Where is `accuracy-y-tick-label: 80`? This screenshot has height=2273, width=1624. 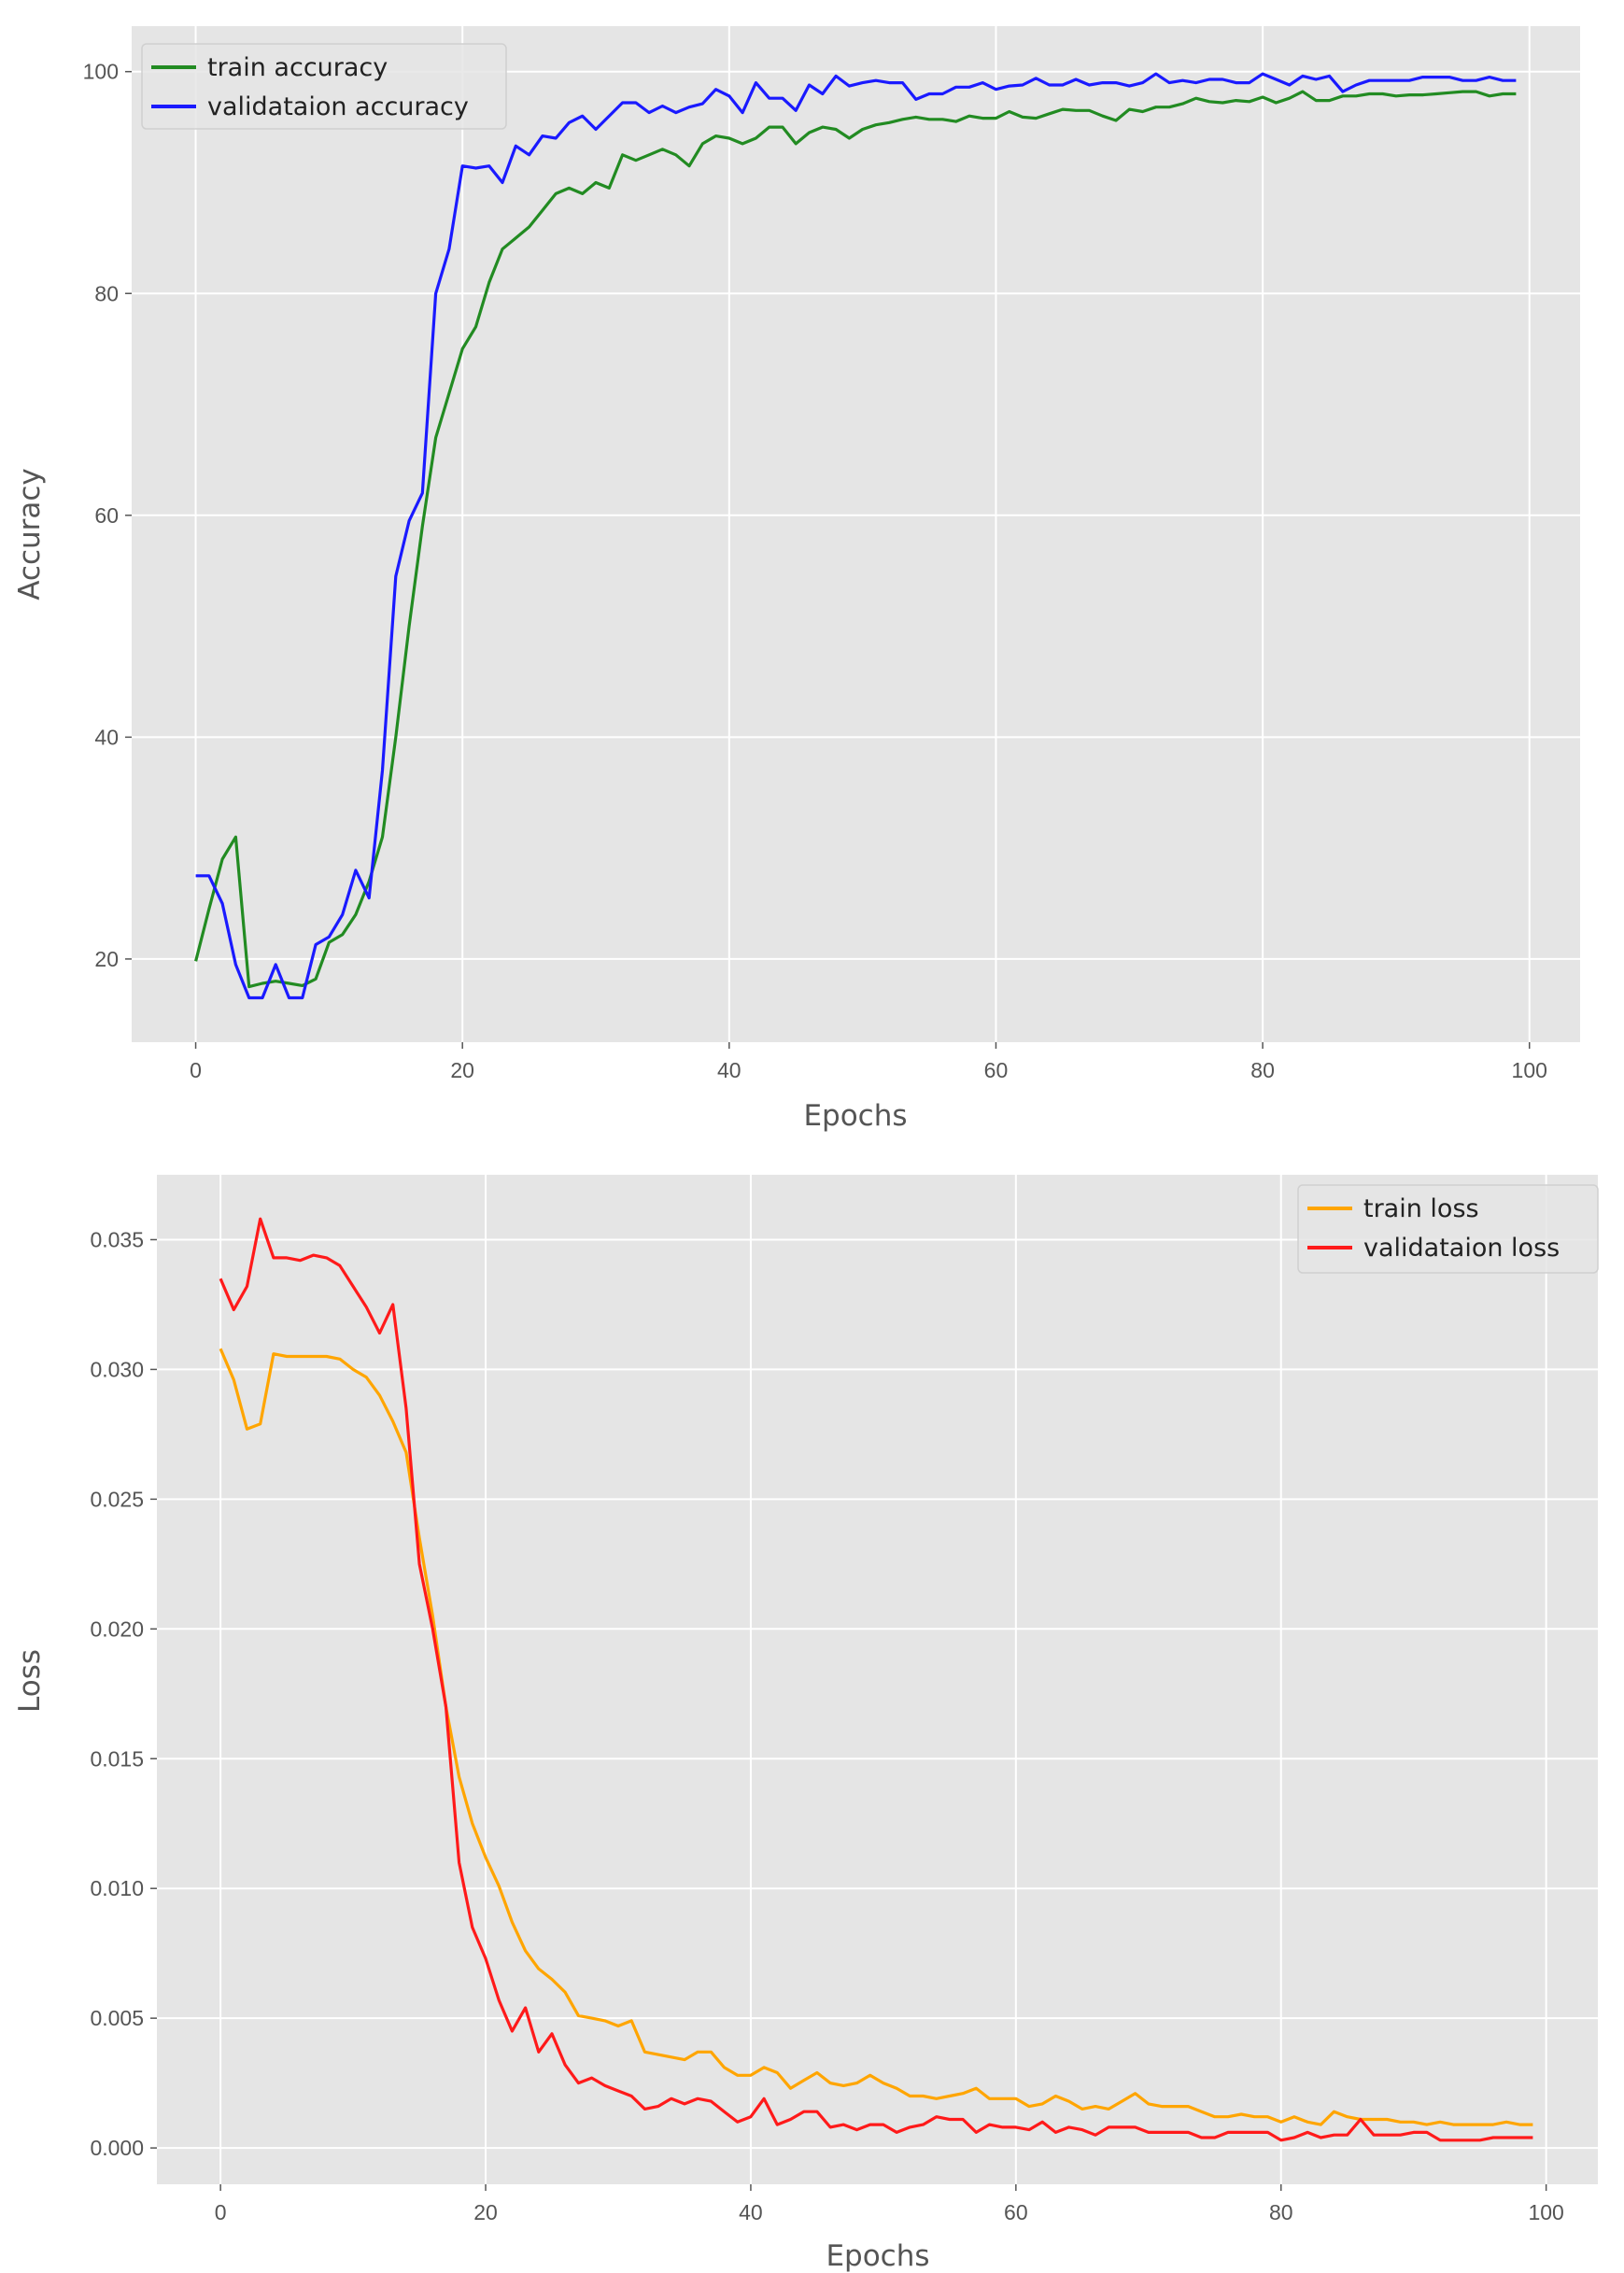
accuracy-y-tick-label: 80 is located at coordinates (106, 293).